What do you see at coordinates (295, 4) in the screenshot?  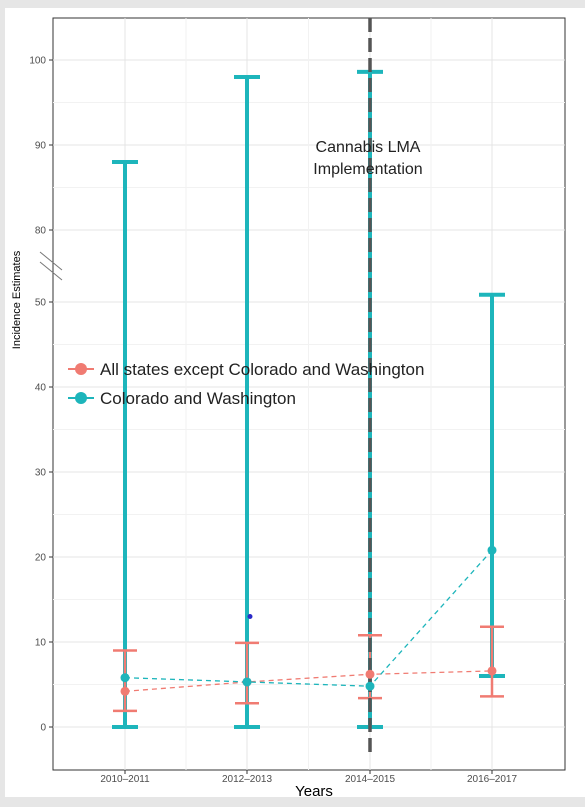 I see `top-frame` at bounding box center [295, 4].